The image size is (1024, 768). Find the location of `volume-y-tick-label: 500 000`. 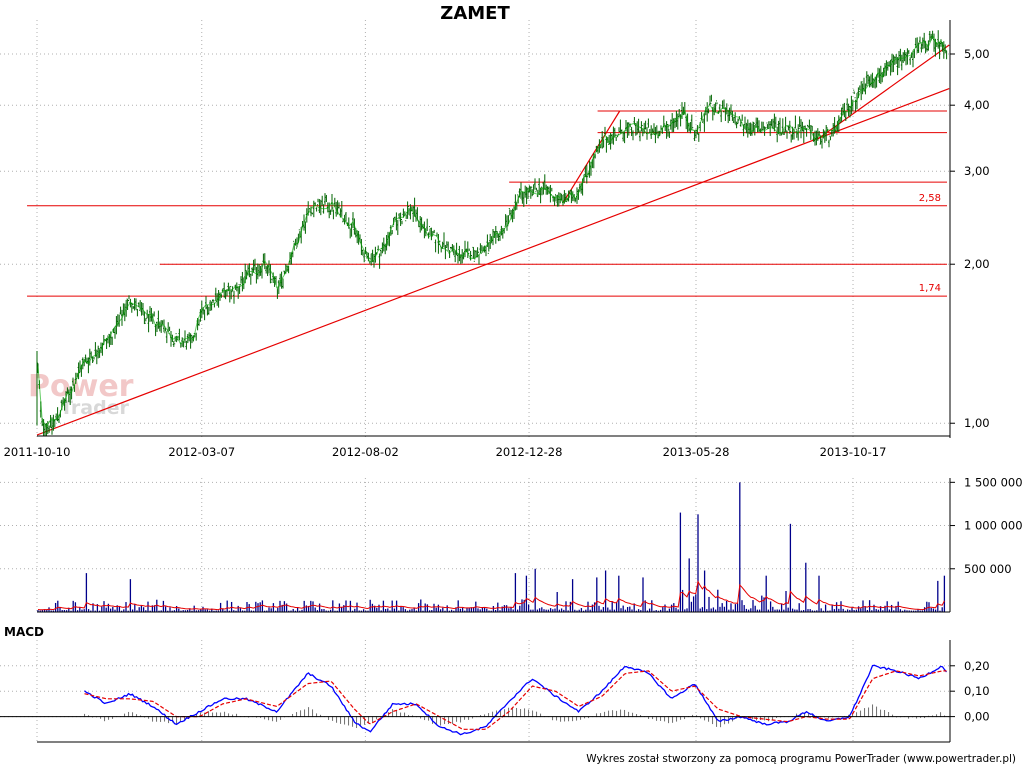

volume-y-tick-label: 500 000 is located at coordinates (988, 569).